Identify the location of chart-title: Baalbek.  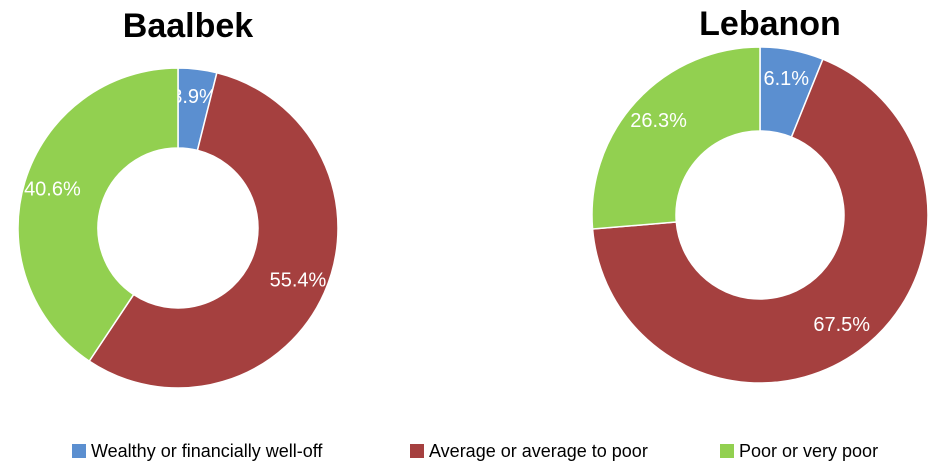
(188, 26).